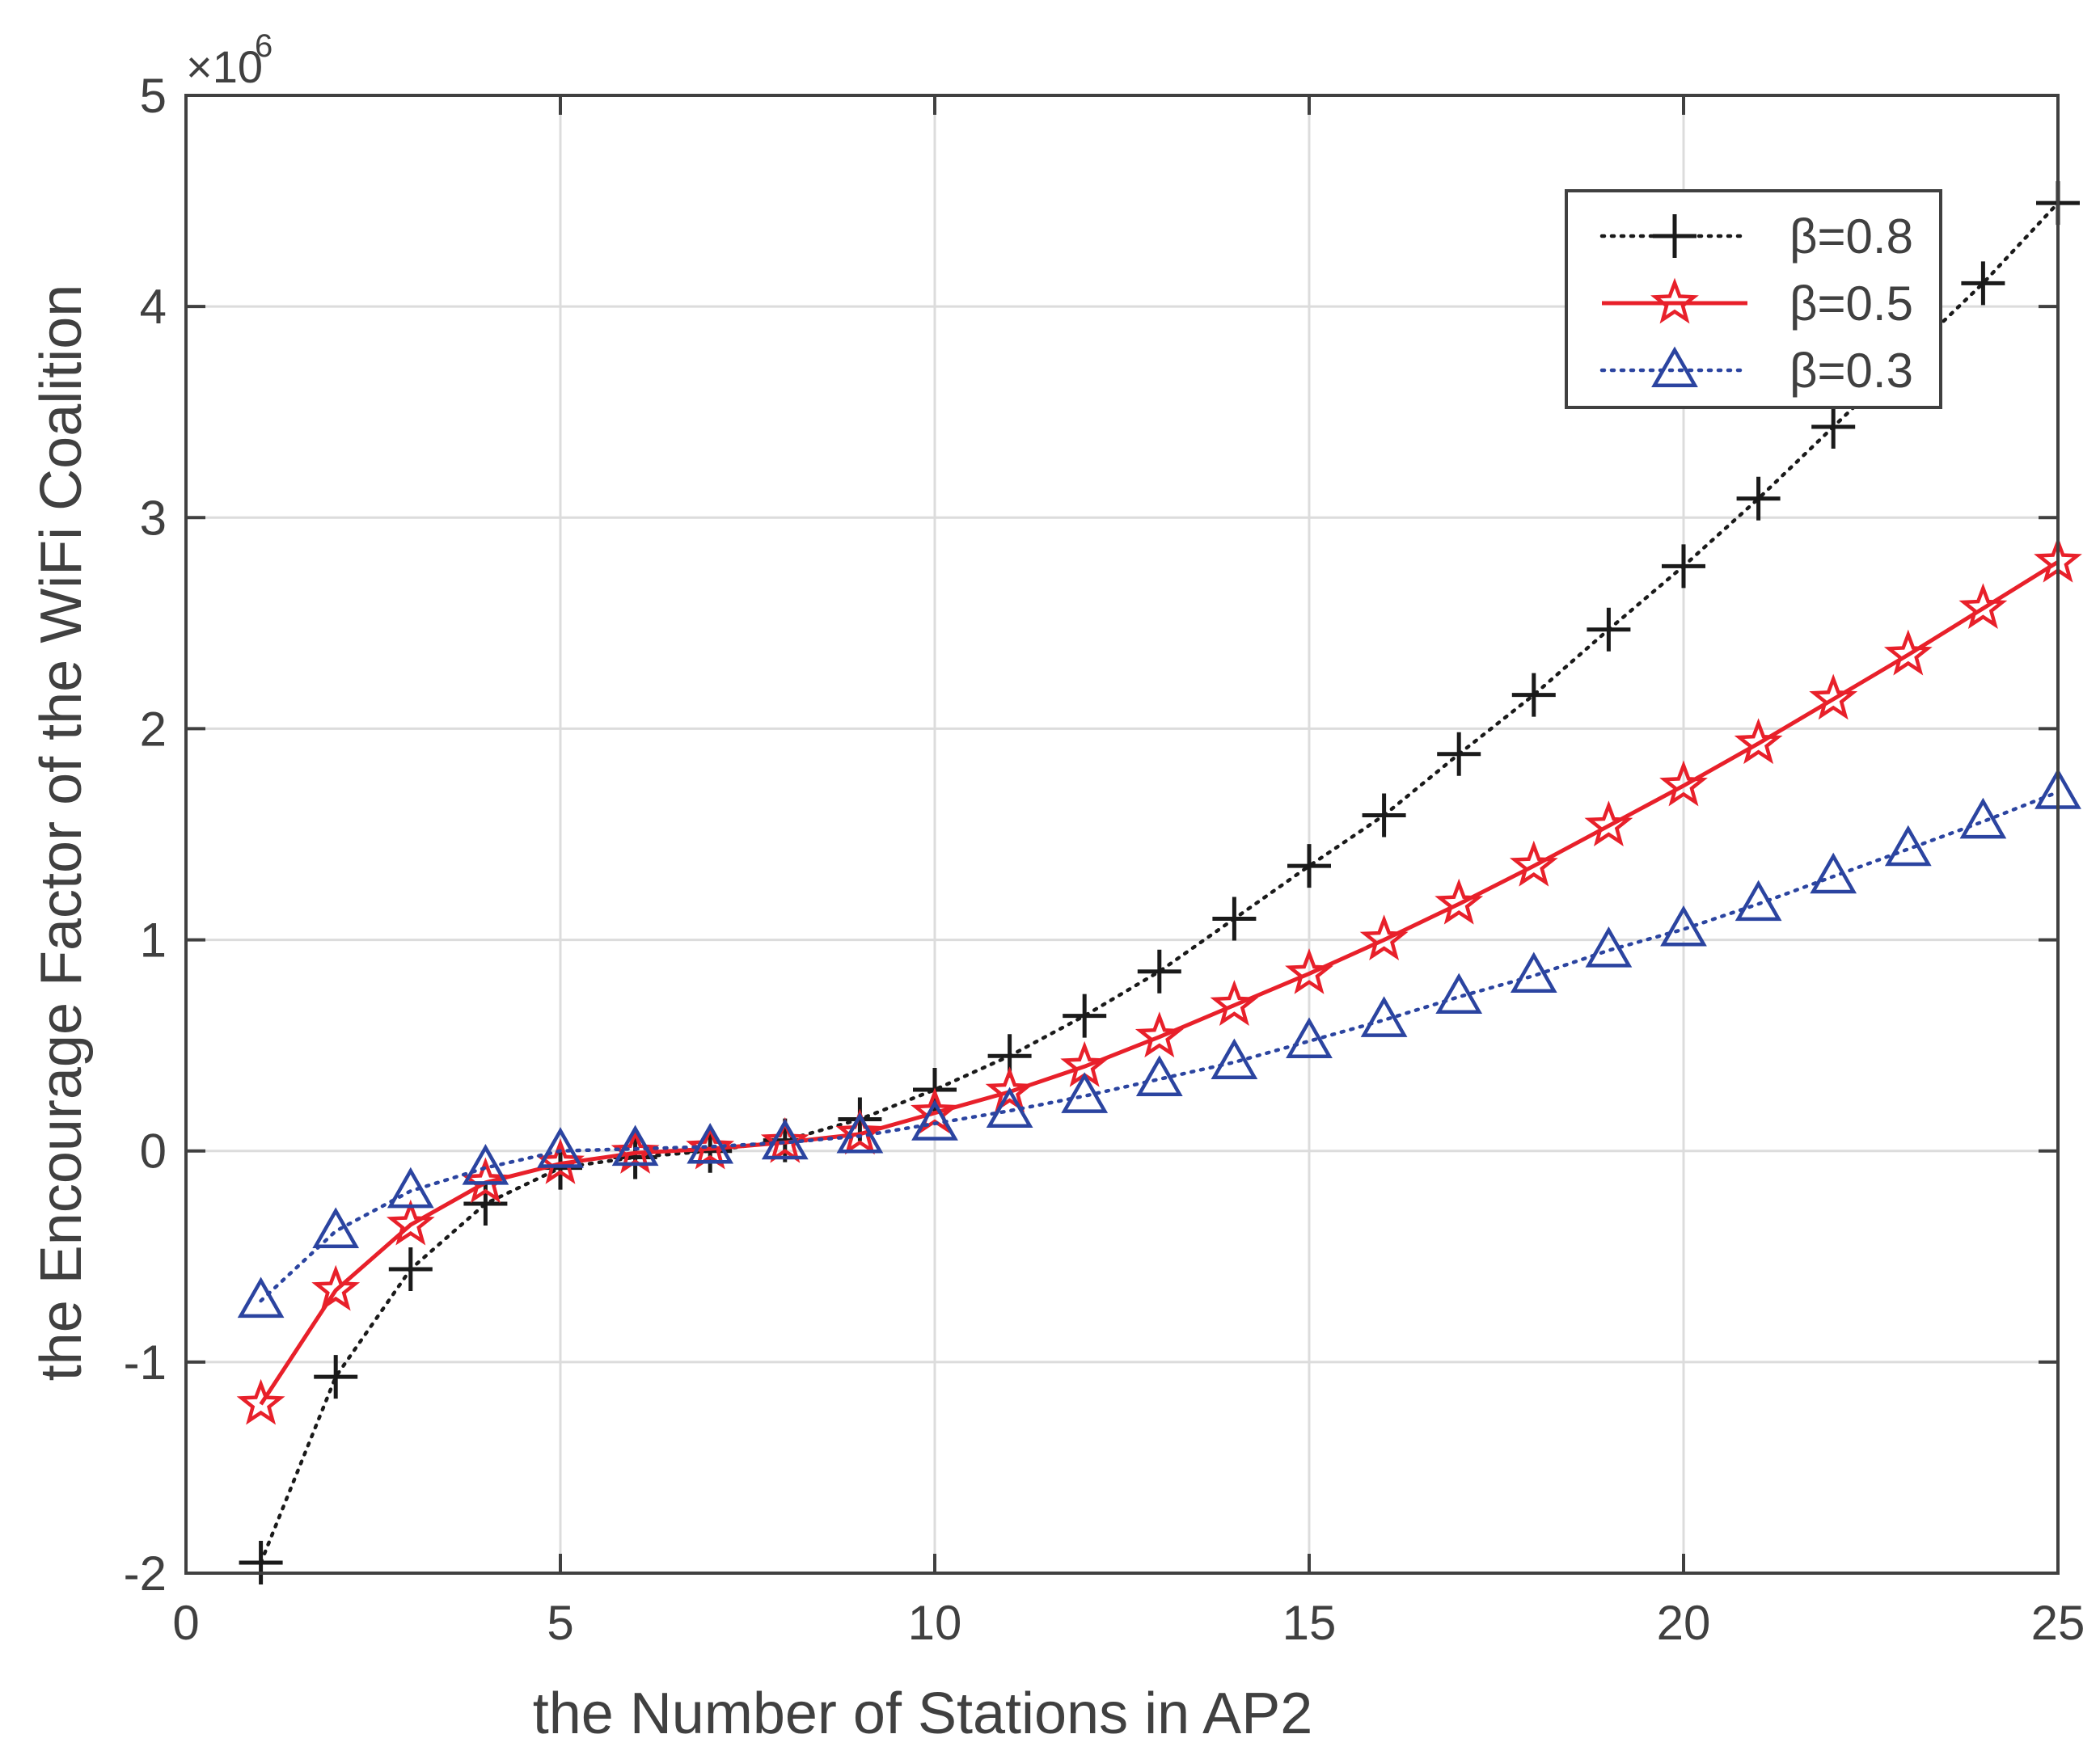  Describe the element at coordinates (1851, 371) in the screenshot. I see `legend-label: β=0.3` at that location.